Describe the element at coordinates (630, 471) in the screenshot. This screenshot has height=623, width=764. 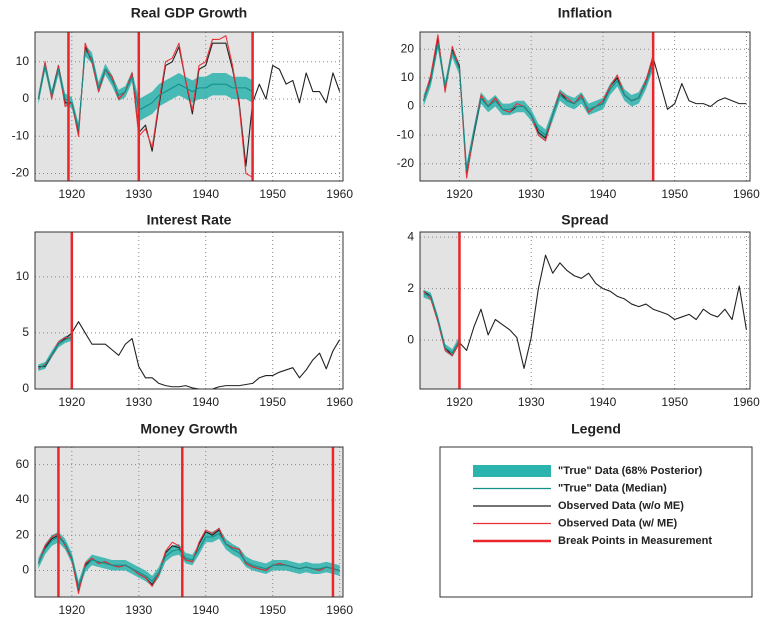
I see `legend-label: "True" Data (68% Posterior)` at that location.